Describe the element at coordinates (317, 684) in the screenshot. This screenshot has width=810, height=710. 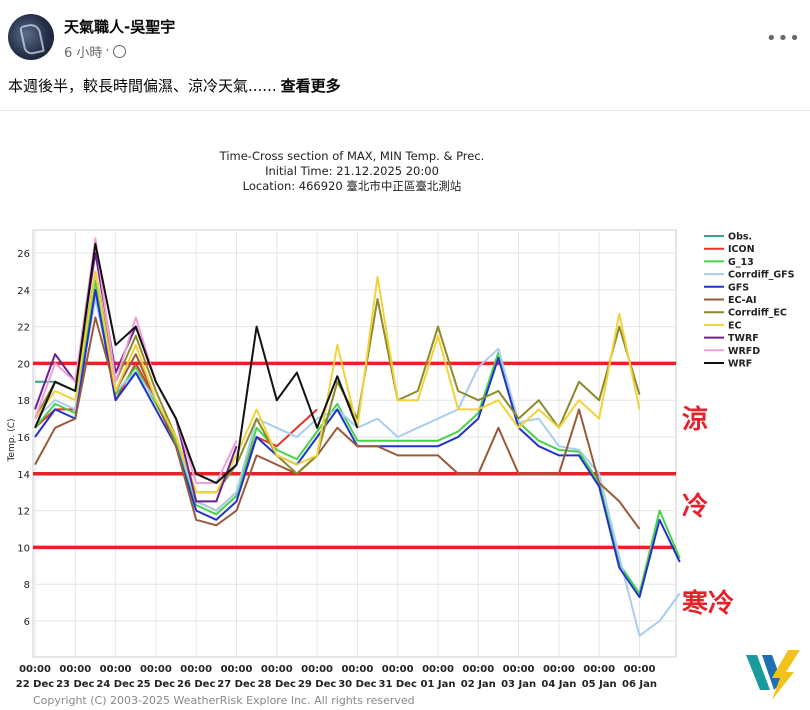
I see `x-tick-date: 29 Dec` at that location.